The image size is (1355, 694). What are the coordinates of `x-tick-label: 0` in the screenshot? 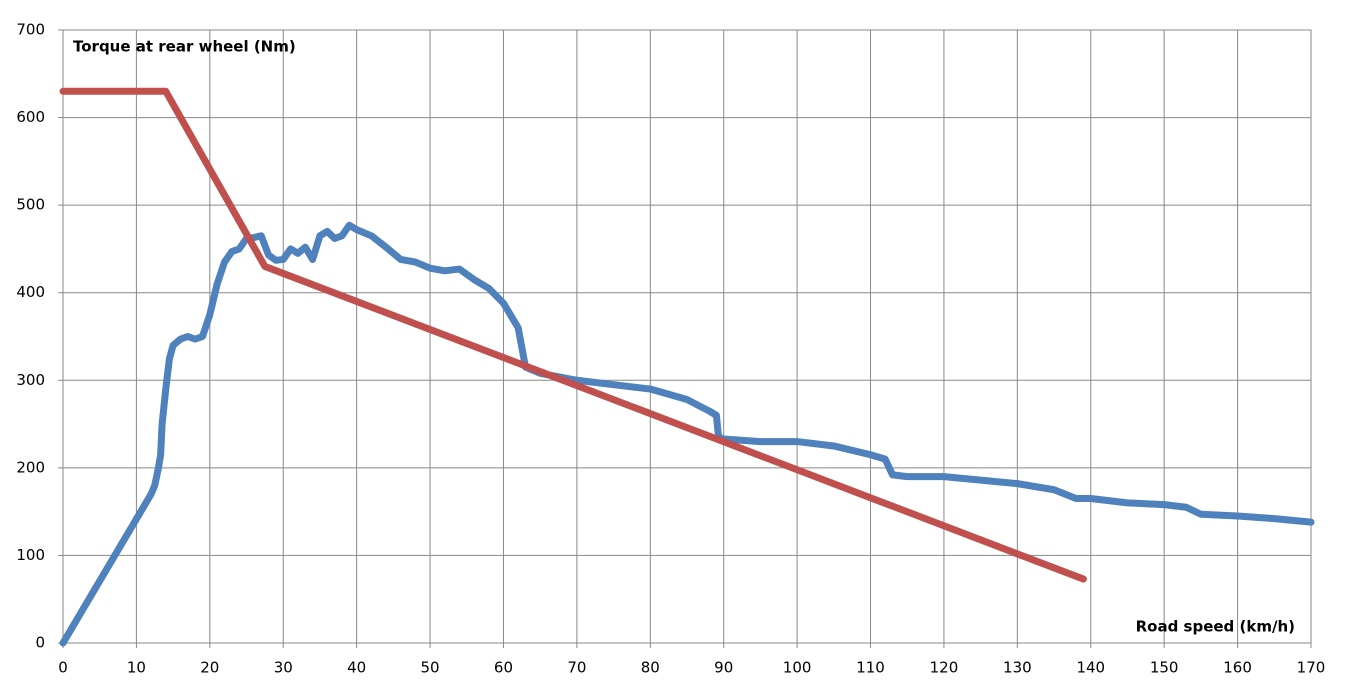 It's located at (63, 668).